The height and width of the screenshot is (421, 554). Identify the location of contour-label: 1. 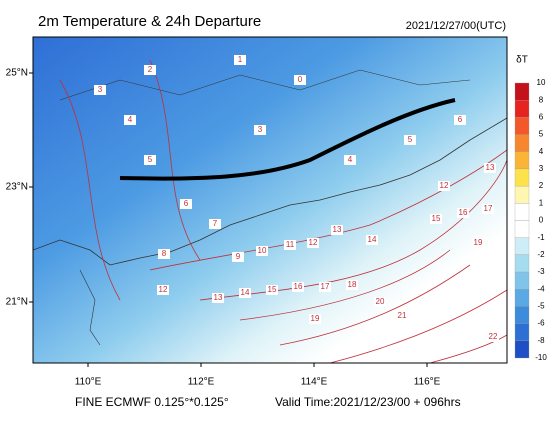
(240, 59).